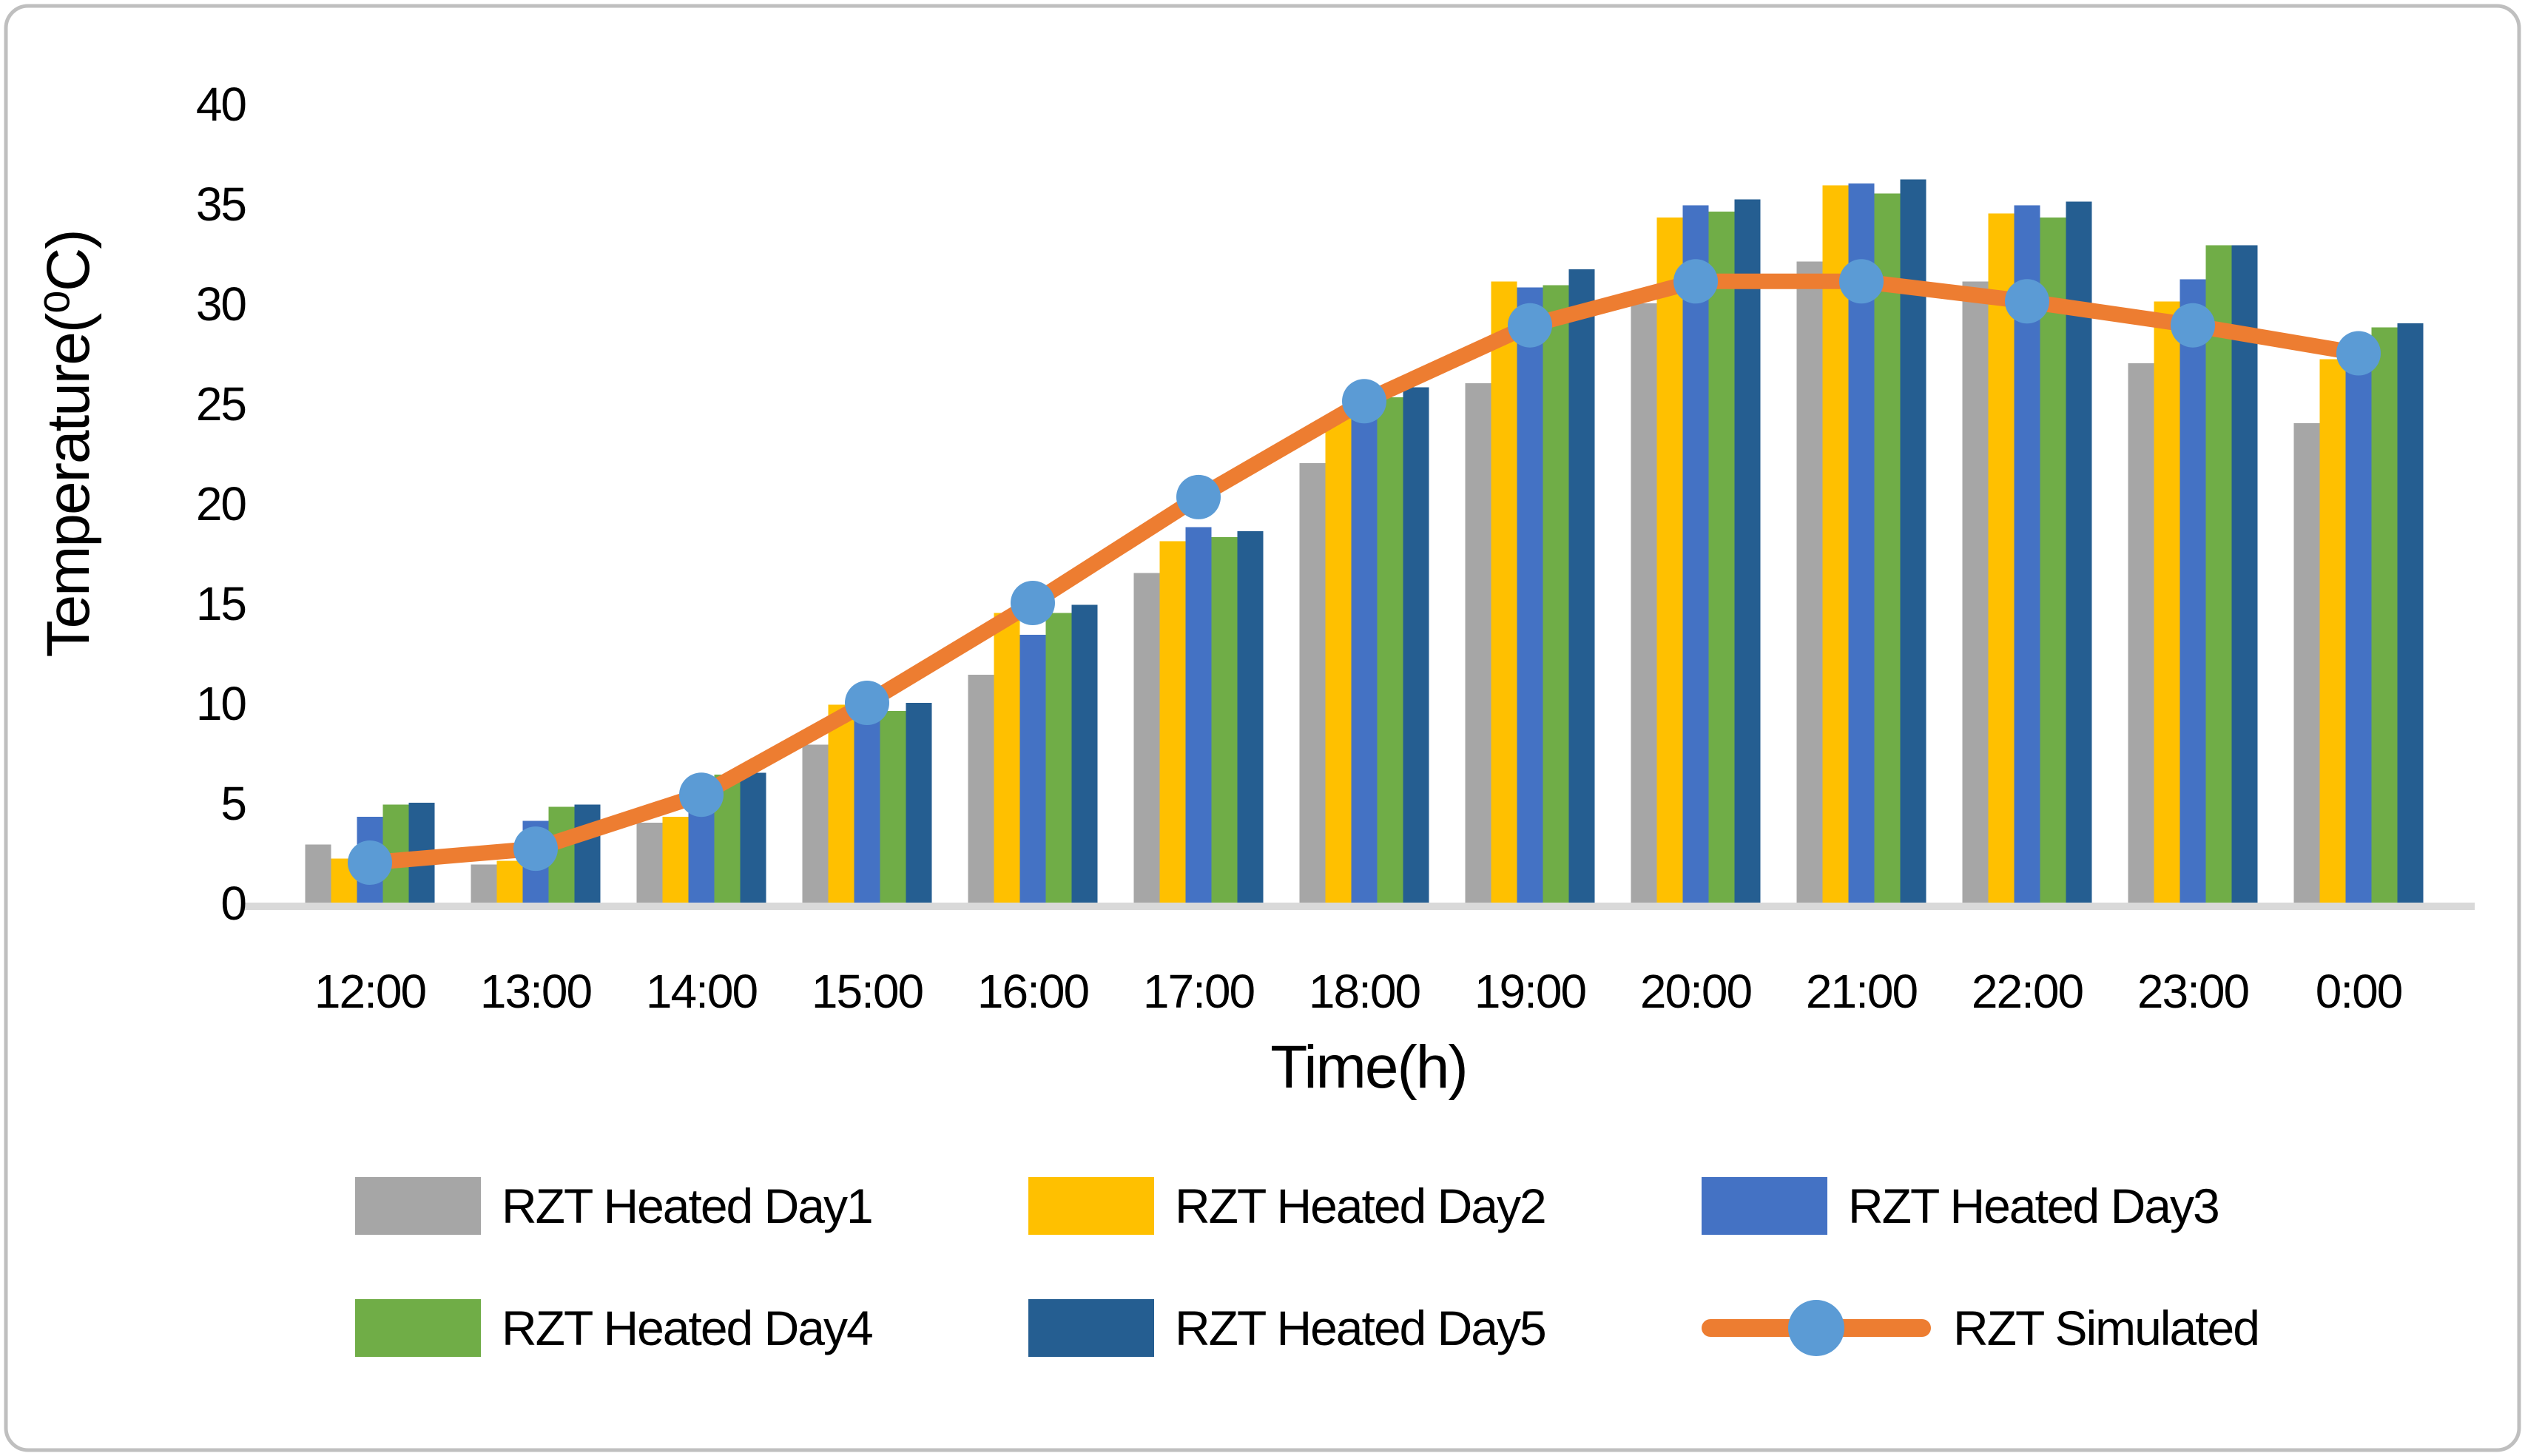 The height and width of the screenshot is (1456, 2525). I want to click on bar-rzt-heated-day4-18:00, so click(1390, 650).